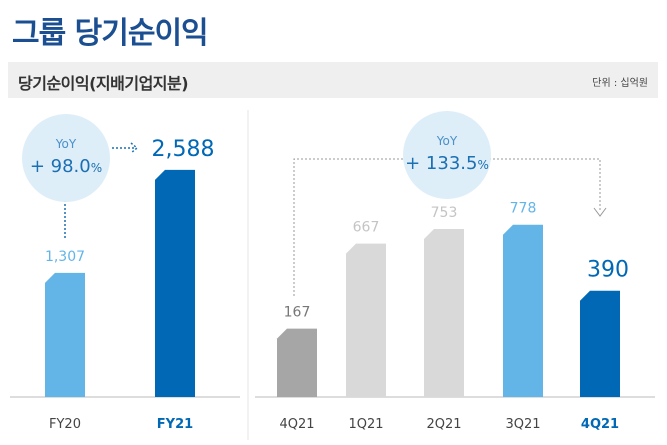  Describe the element at coordinates (600, 212) in the screenshot. I see `arrow-down-icon` at that location.